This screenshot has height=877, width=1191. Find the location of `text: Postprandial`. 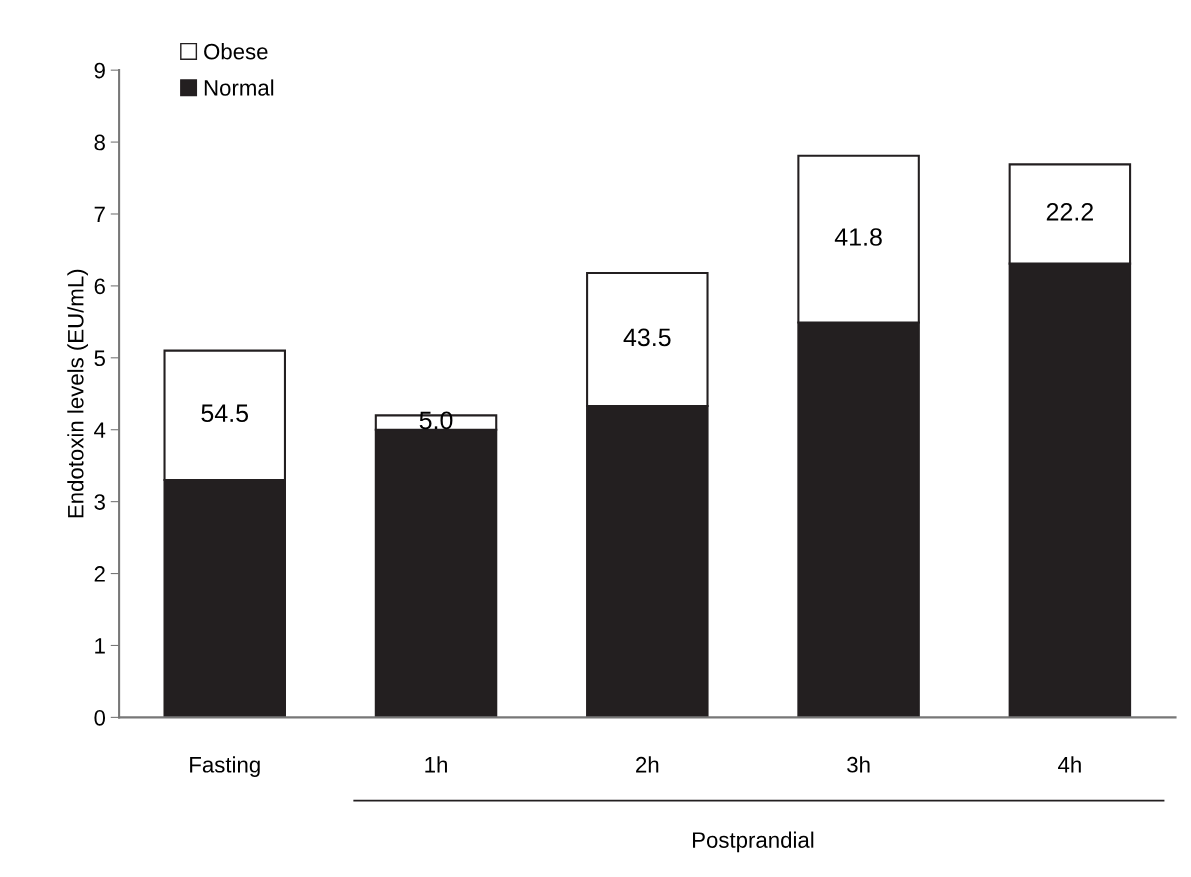

text: Postprandial is located at coordinates (753, 842).